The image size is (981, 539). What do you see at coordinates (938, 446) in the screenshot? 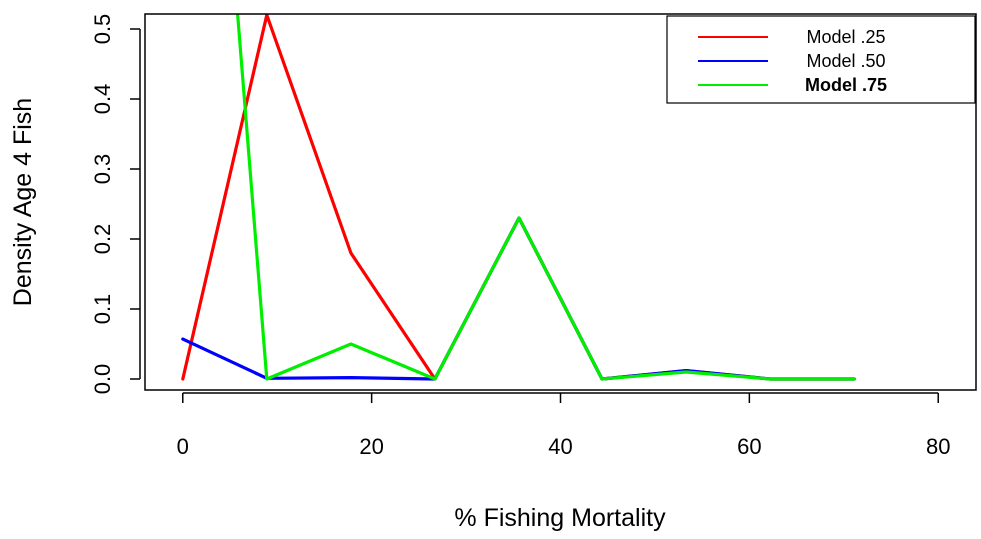
I see `x-tick-label: 80` at bounding box center [938, 446].